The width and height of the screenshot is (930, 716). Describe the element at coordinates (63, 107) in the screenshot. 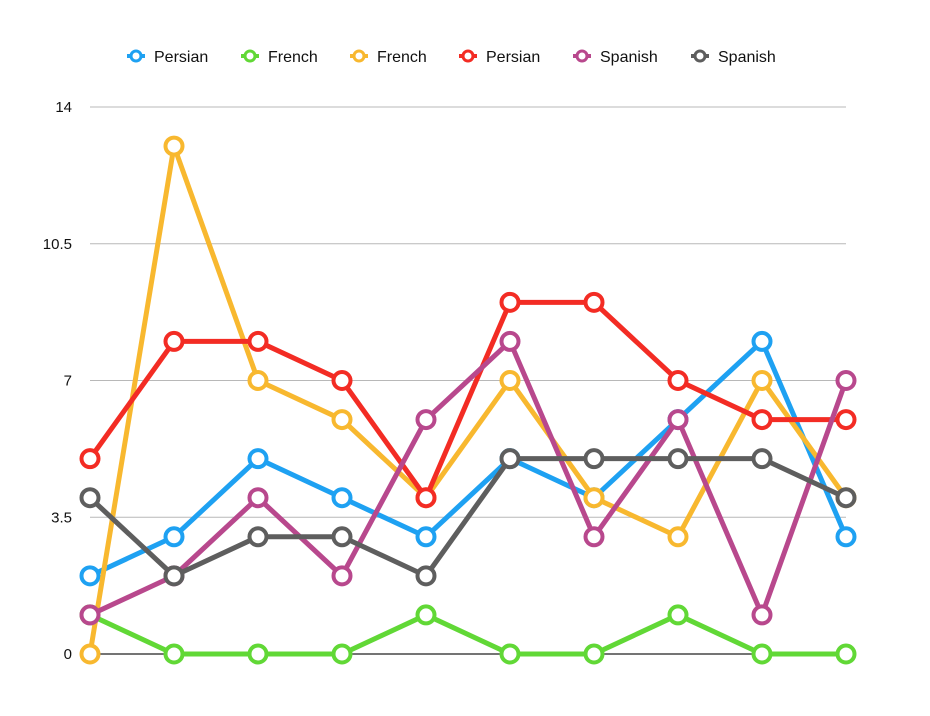

I see `y-tick-label: 14` at that location.